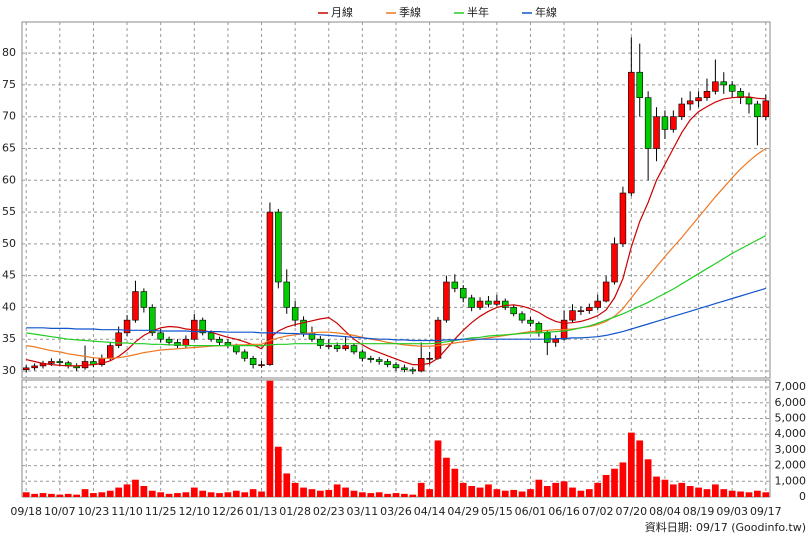  Describe the element at coordinates (329, 511) in the screenshot. I see `x-tick-label: 02/23` at that location.